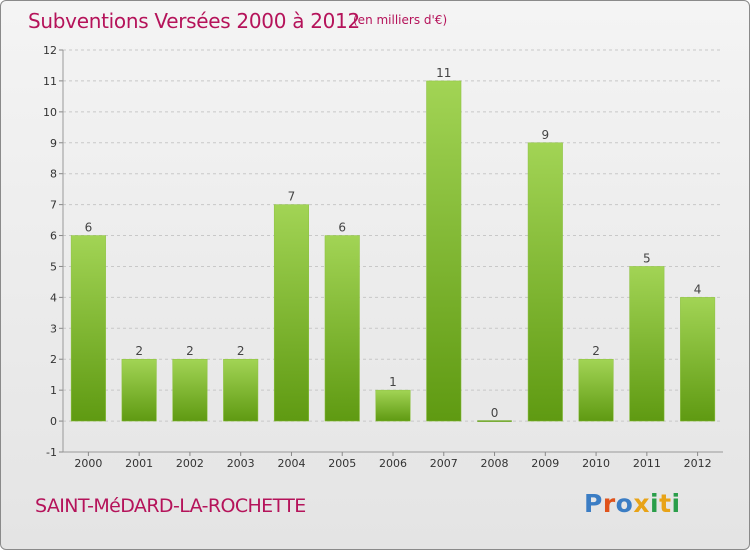 The image size is (750, 550). I want to click on y-tick-label: 2, so click(53, 359).